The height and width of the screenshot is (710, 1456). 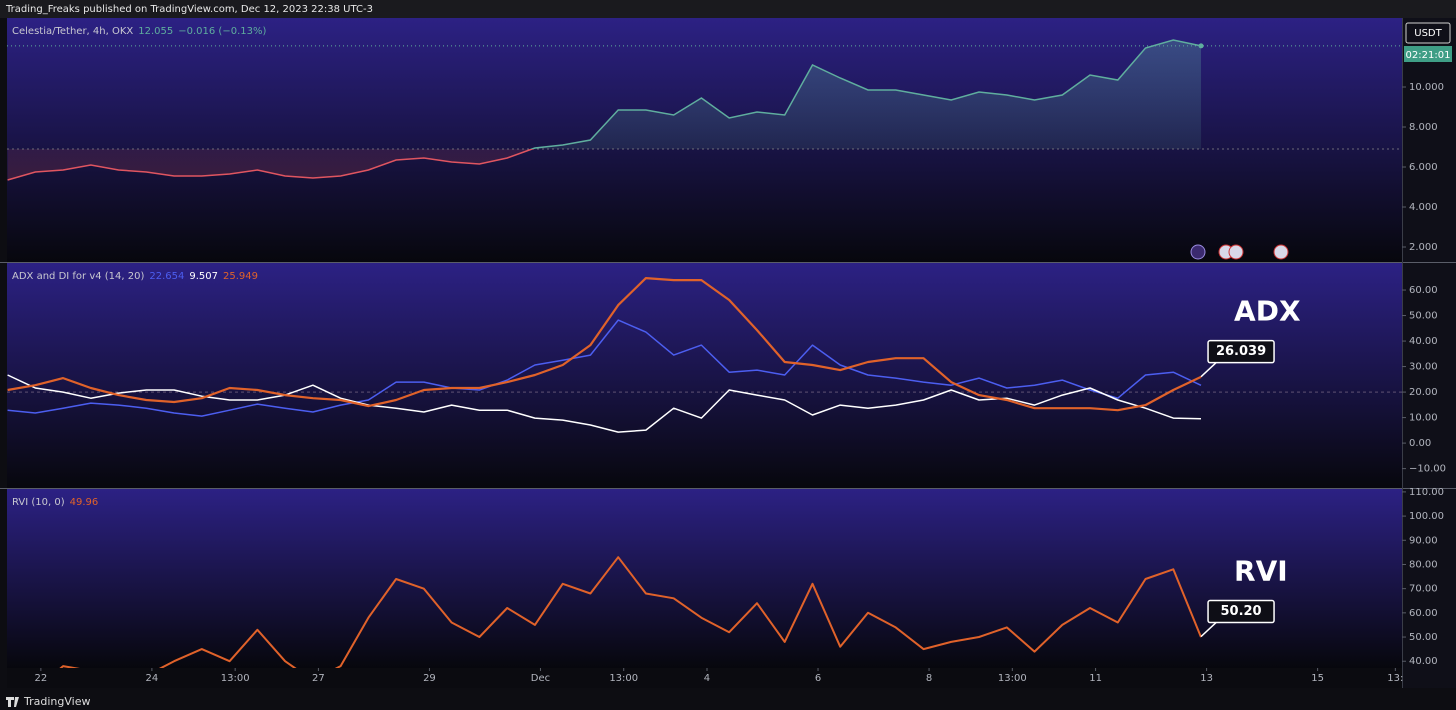 What do you see at coordinates (155, 31) in the screenshot?
I see `last-value: 12.055` at bounding box center [155, 31].